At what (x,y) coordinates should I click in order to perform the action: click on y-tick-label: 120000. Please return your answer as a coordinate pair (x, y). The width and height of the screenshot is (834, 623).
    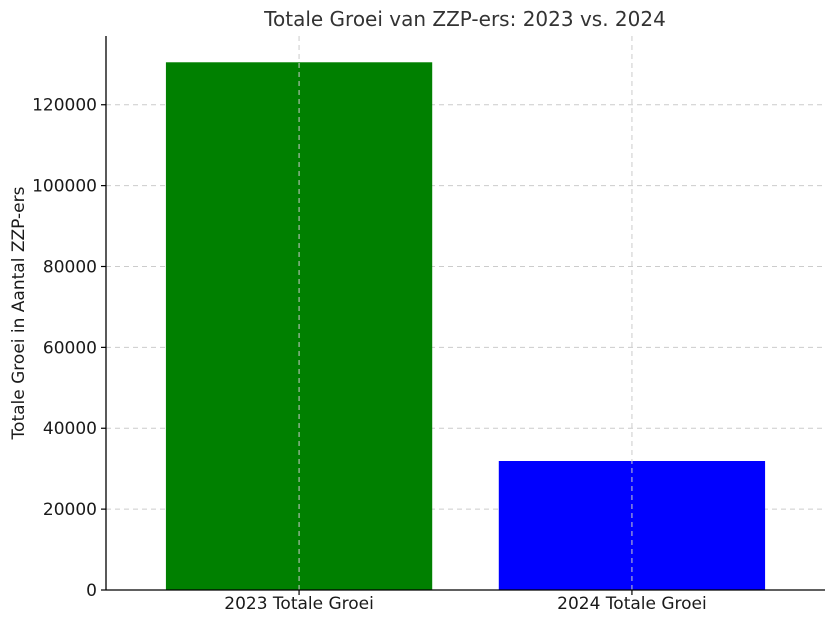
    Looking at the image, I should click on (64, 106).